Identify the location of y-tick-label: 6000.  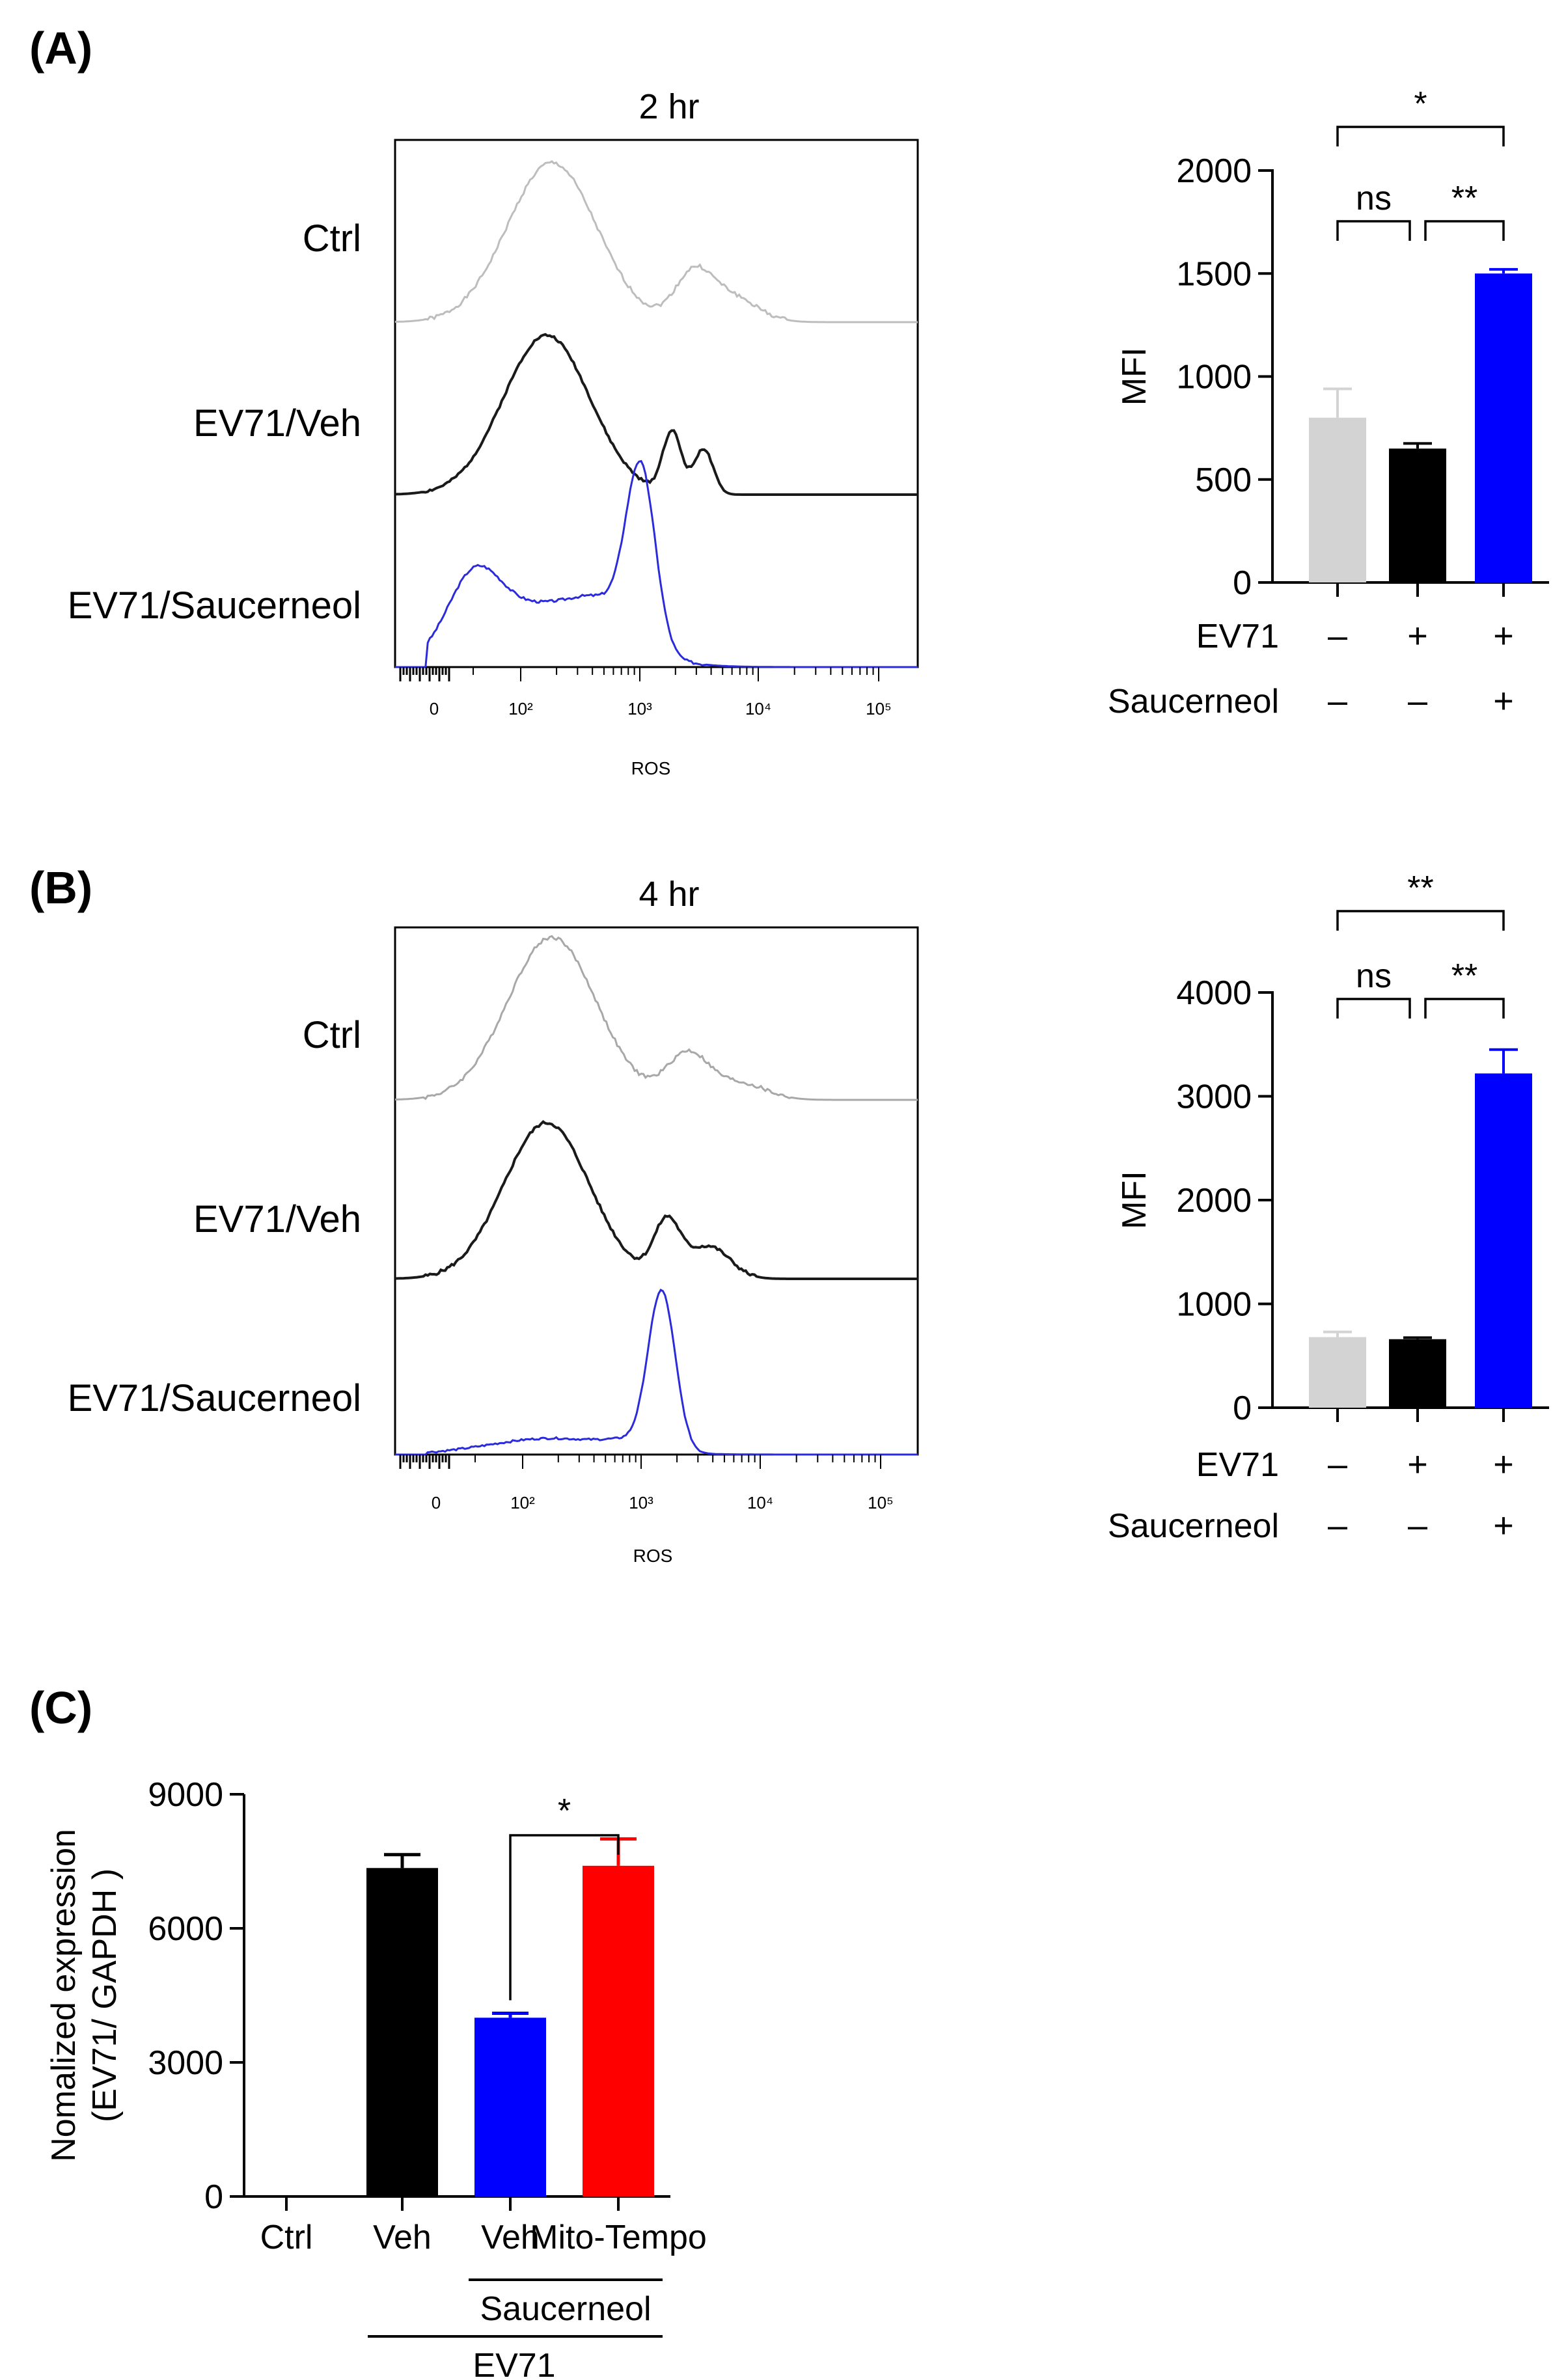
(185, 1929).